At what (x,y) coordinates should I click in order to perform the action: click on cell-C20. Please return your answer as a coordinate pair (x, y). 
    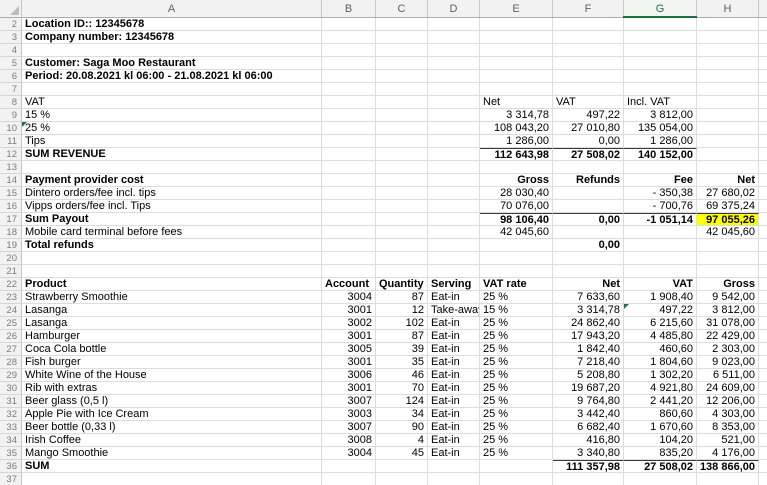
    Looking at the image, I should click on (402, 258).